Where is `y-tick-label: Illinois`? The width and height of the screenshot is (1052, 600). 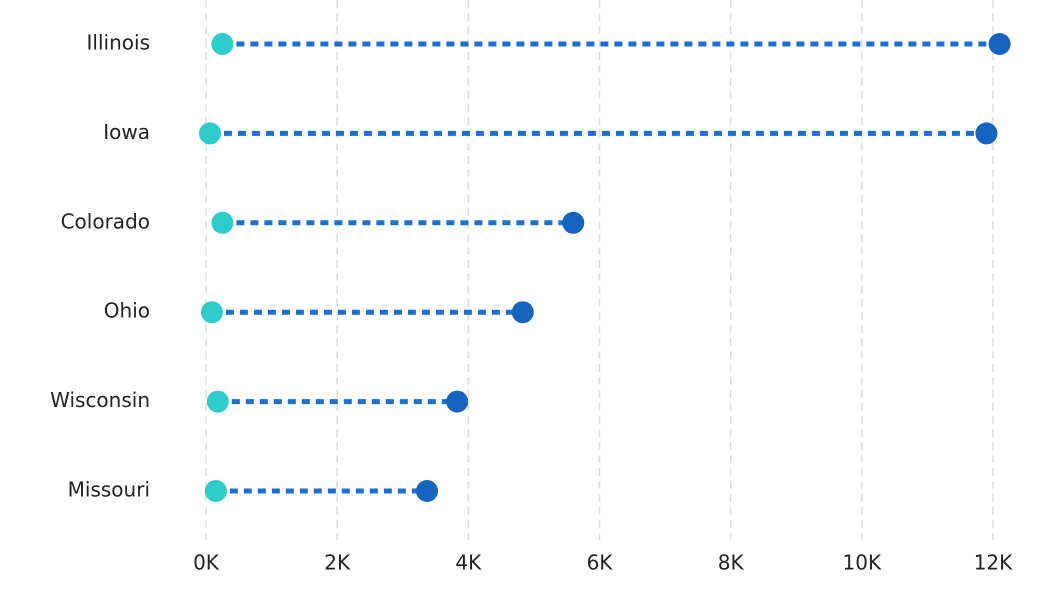 y-tick-label: Illinois is located at coordinates (118, 43).